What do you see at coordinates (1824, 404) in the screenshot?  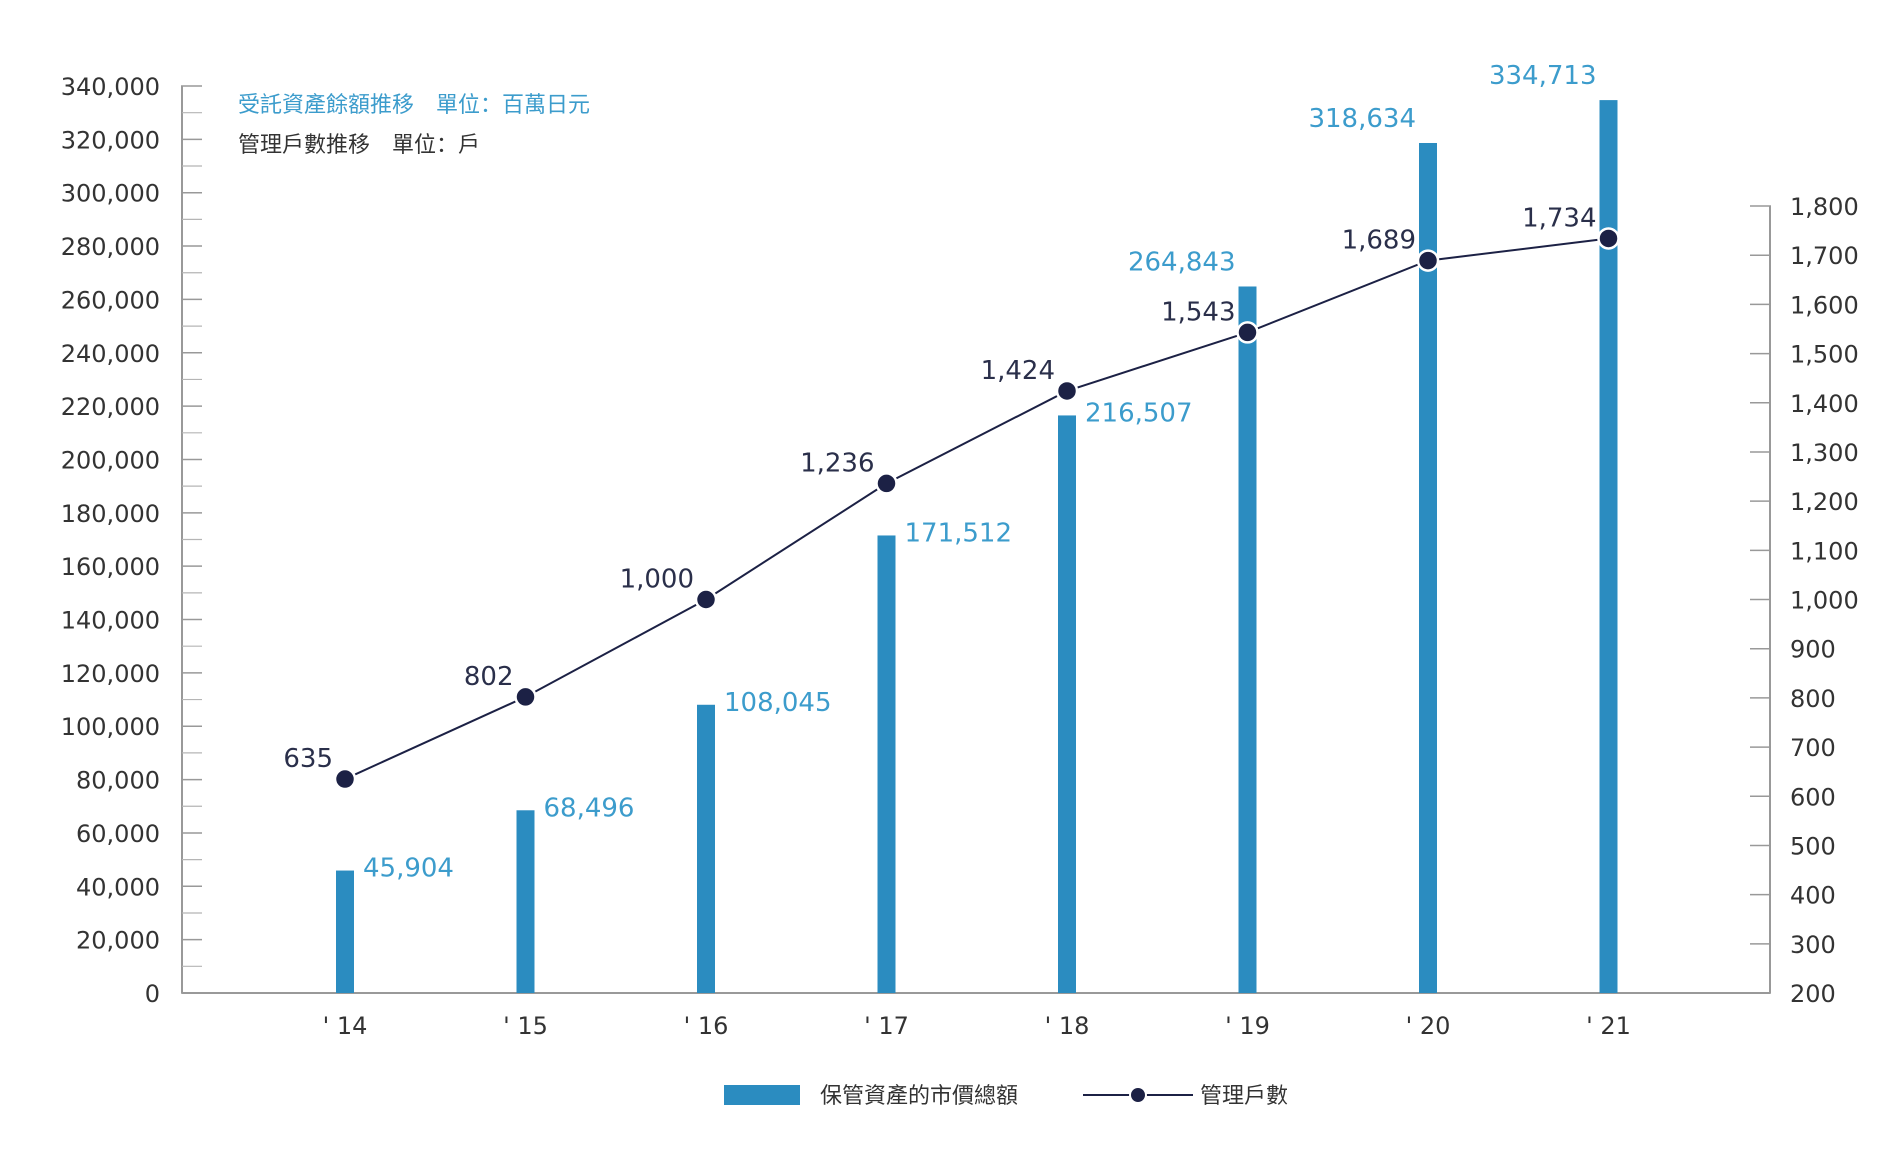 I see `right-tick-label: 1,400` at bounding box center [1824, 404].